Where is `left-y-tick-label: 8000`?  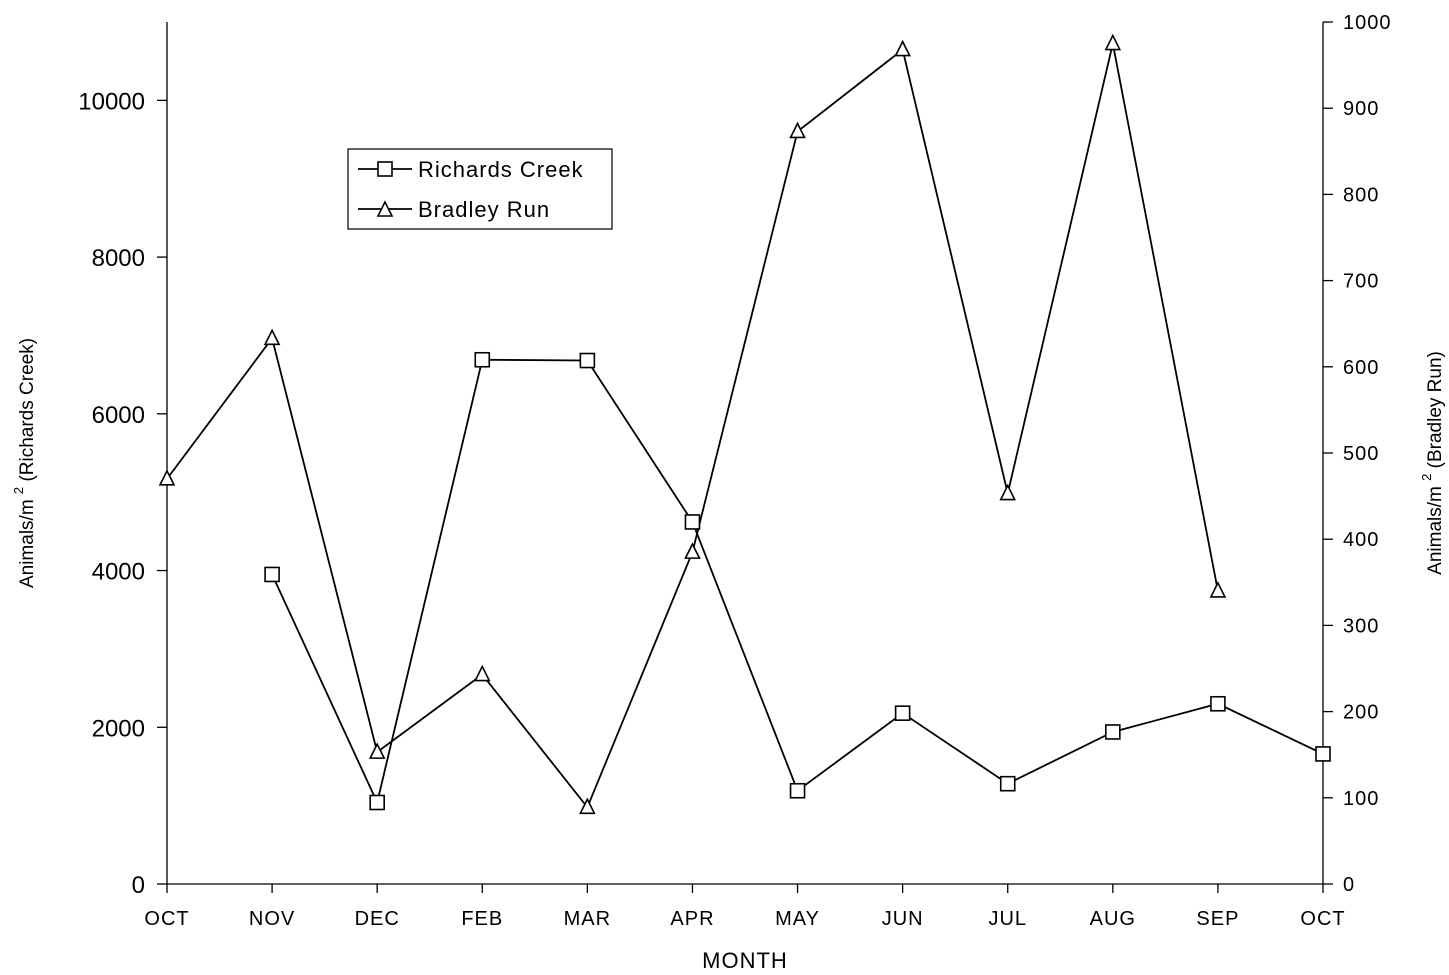 left-y-tick-label: 8000 is located at coordinates (118, 258).